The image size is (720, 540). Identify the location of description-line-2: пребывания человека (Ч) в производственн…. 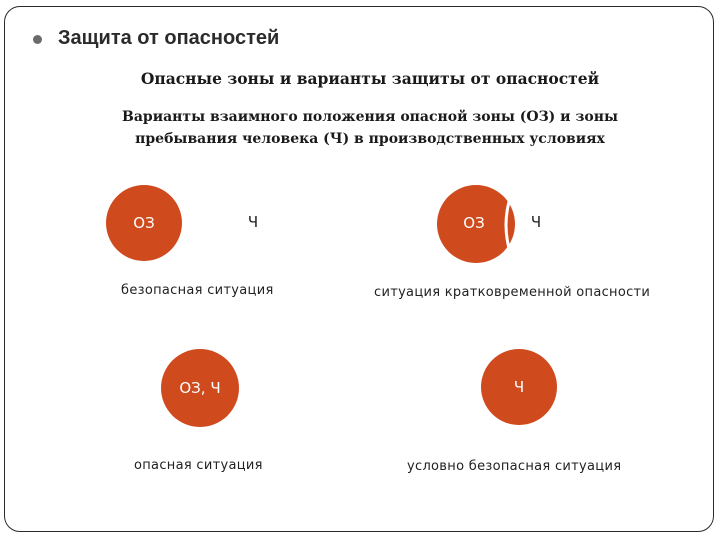
(370, 139).